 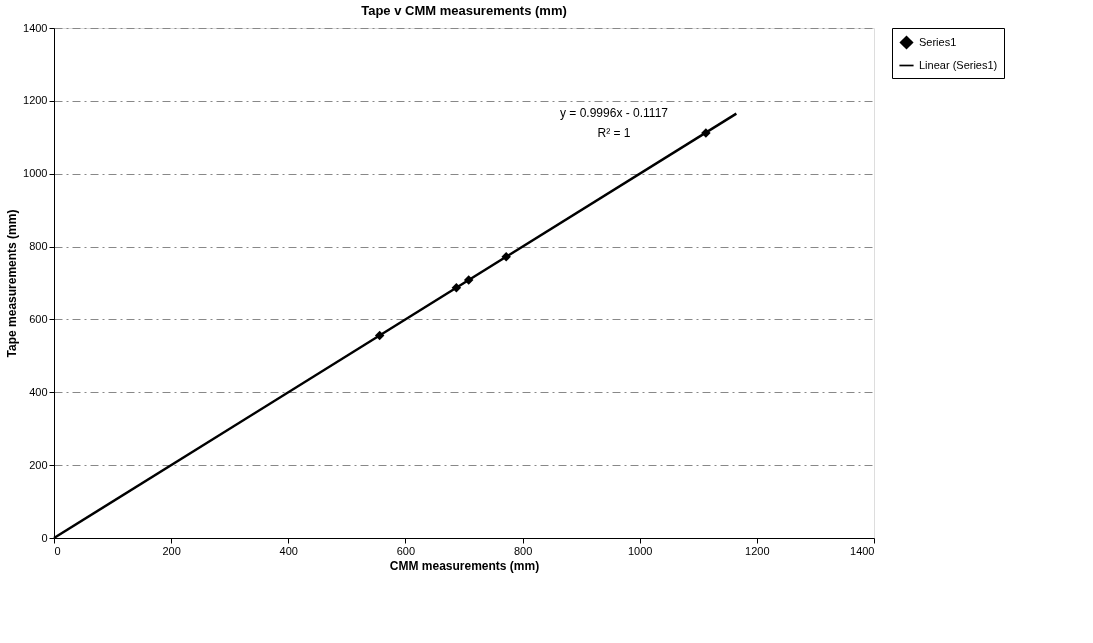 What do you see at coordinates (464, 565) in the screenshot?
I see `x-axis-title: CMM measurements (mm)` at bounding box center [464, 565].